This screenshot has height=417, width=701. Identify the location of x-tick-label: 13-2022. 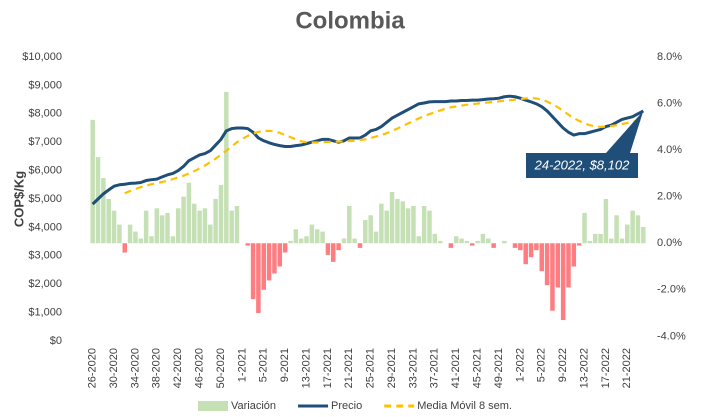
(584, 368).